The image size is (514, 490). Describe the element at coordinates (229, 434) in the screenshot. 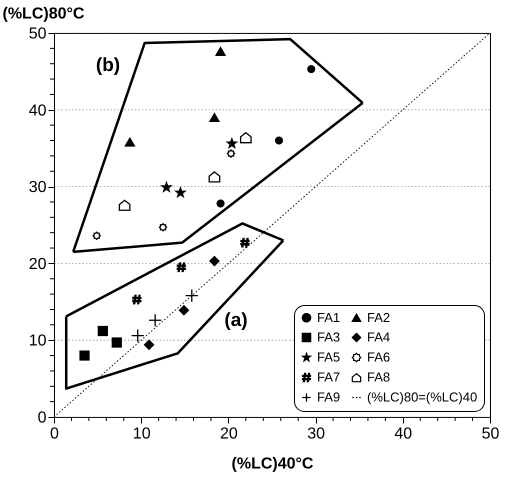

I see `x-tick-label: 20` at that location.